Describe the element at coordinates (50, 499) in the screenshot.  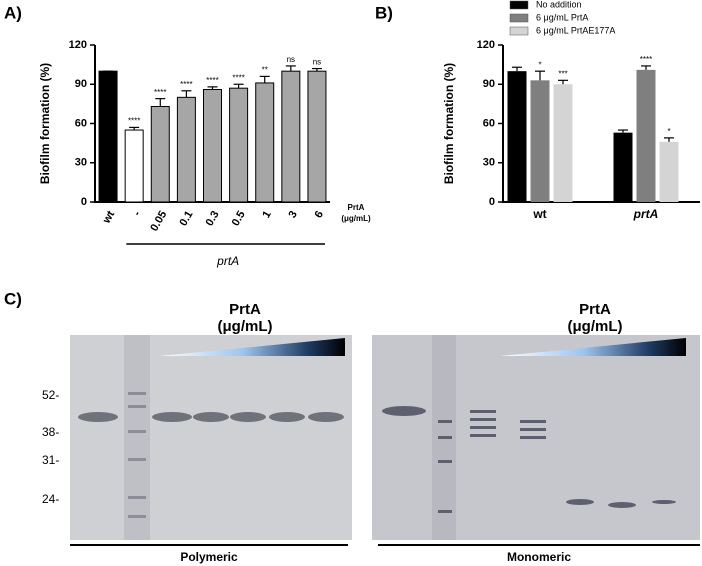
I see `mw-marker: 24-` at that location.